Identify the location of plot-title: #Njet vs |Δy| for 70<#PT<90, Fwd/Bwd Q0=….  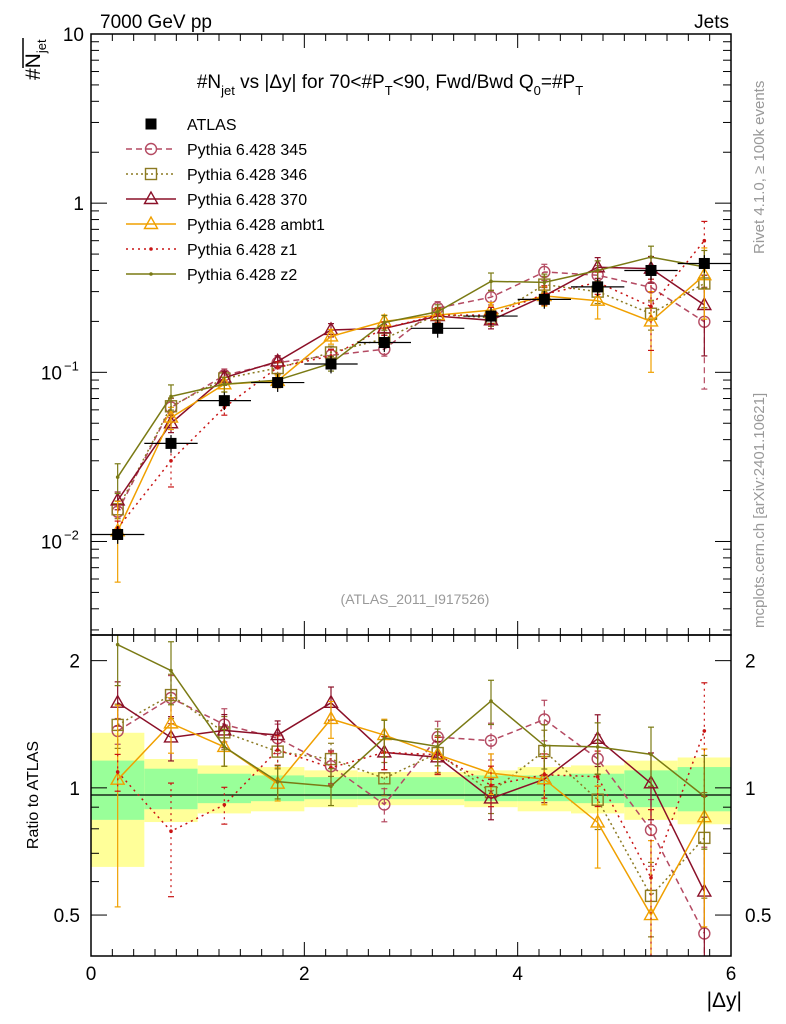
(390, 85).